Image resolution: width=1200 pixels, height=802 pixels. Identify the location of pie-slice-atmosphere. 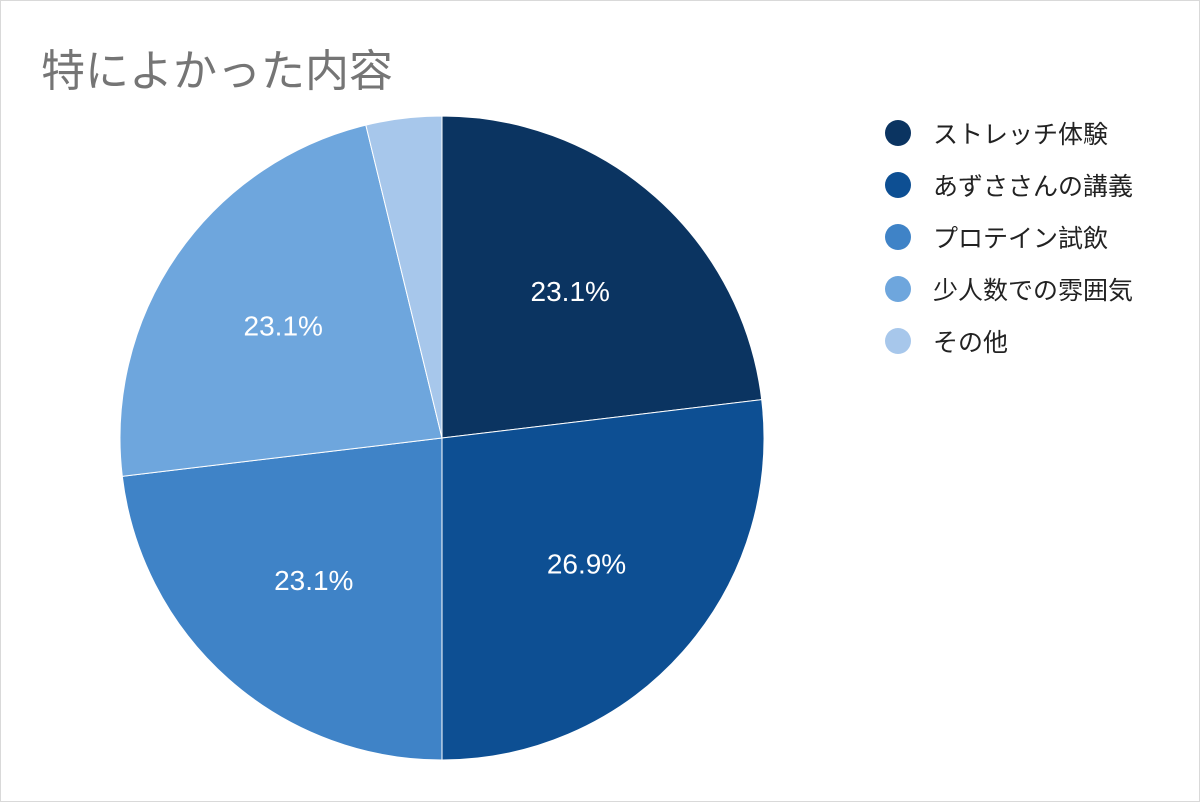
(281, 300).